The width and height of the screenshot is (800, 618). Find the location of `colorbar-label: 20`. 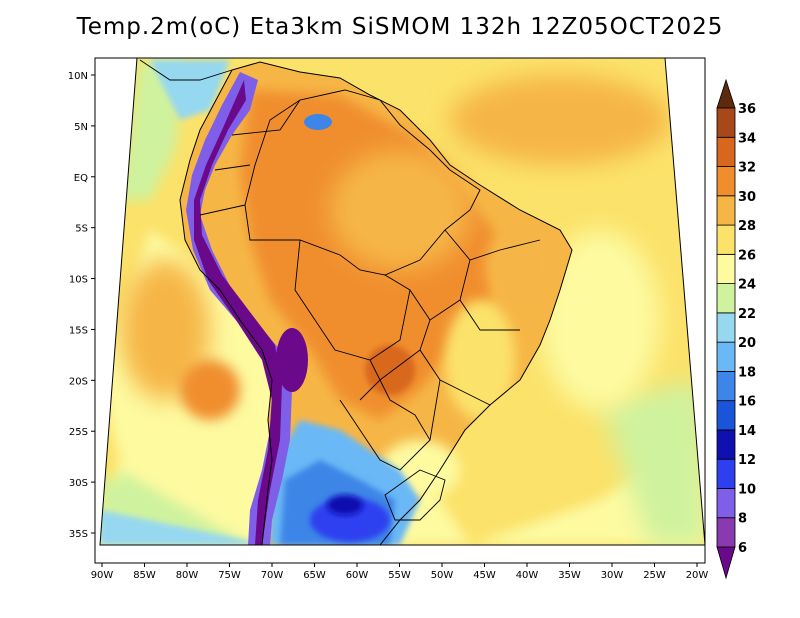

colorbar-label: 20 is located at coordinates (747, 343).